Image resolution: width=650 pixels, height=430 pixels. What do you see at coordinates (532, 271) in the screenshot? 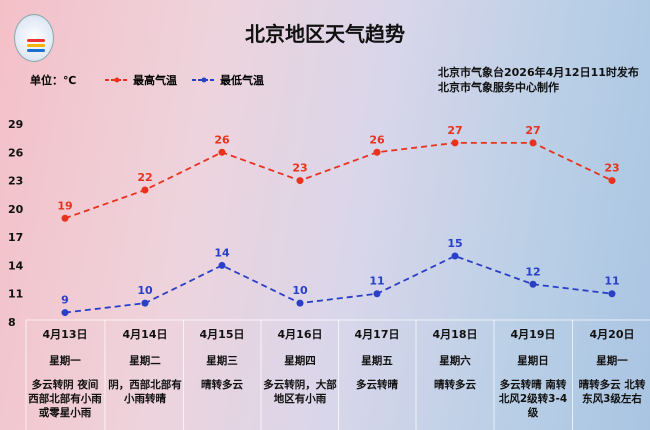
I see `data-label: 12` at bounding box center [532, 271].